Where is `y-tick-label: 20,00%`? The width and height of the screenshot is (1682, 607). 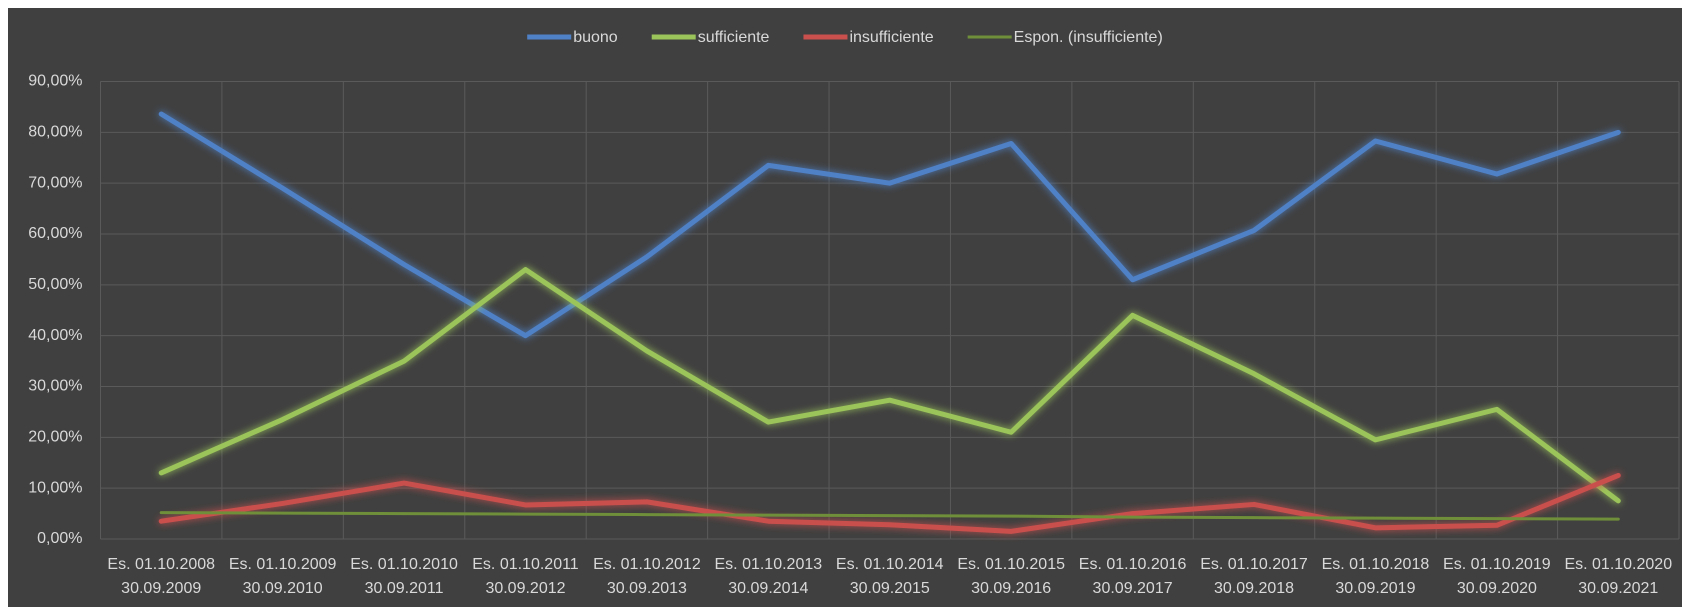 y-tick-label: 20,00% is located at coordinates (55, 437).